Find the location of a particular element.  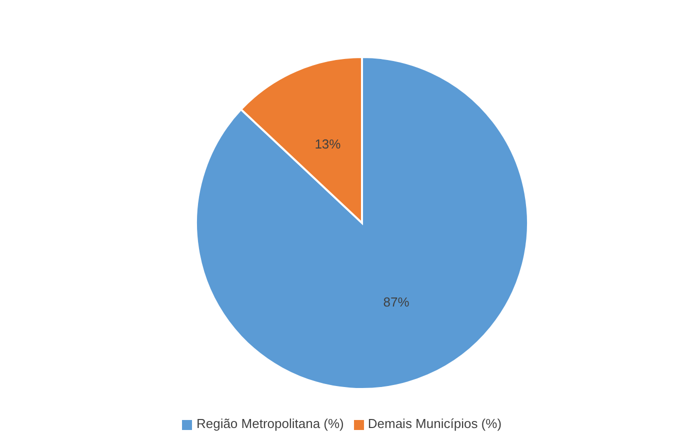

legend-label: Demais Municípios (%) is located at coordinates (435, 423).